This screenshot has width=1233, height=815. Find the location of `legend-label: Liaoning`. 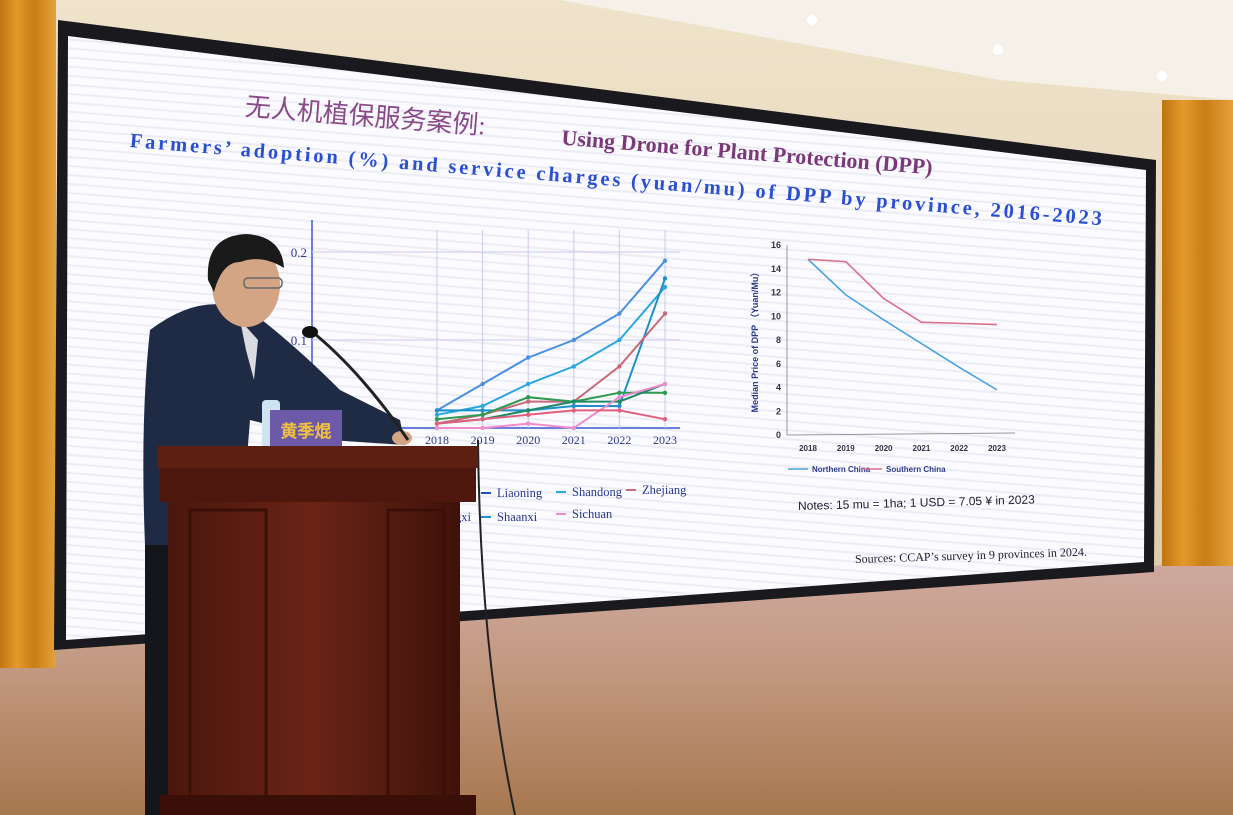

legend-label: Liaoning is located at coordinates (520, 493).